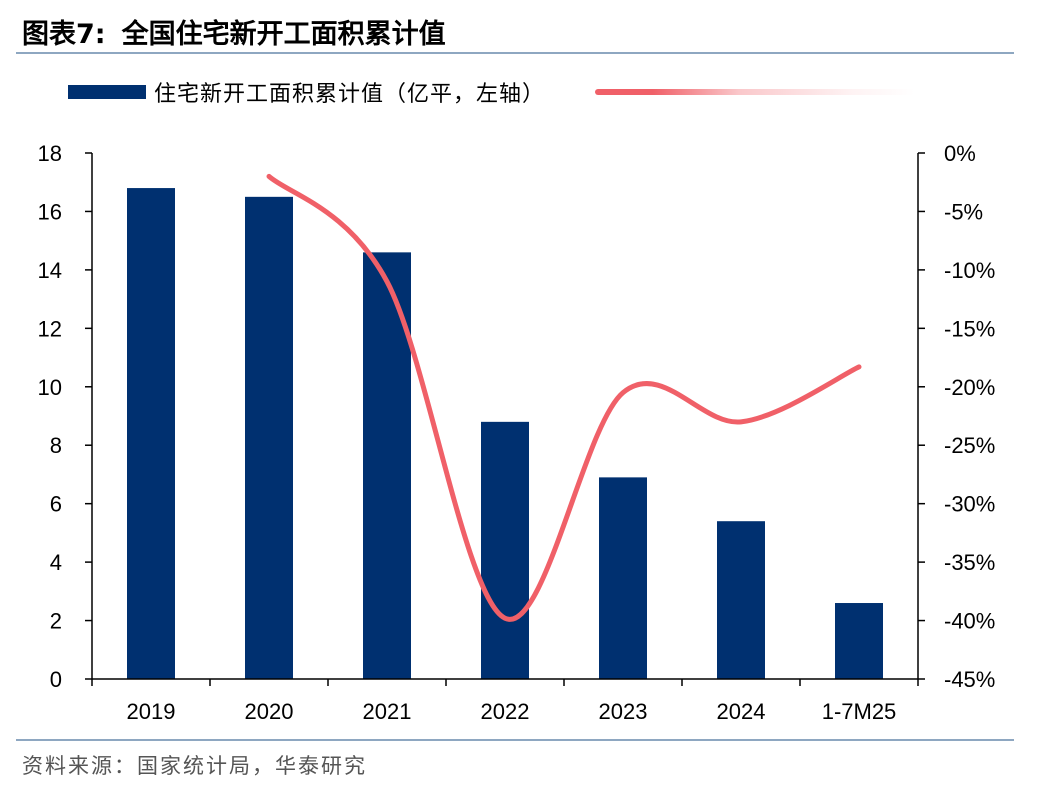 The image size is (1048, 792). Describe the element at coordinates (969, 621) in the screenshot. I see `y-right-tick-label: -40%` at that location.